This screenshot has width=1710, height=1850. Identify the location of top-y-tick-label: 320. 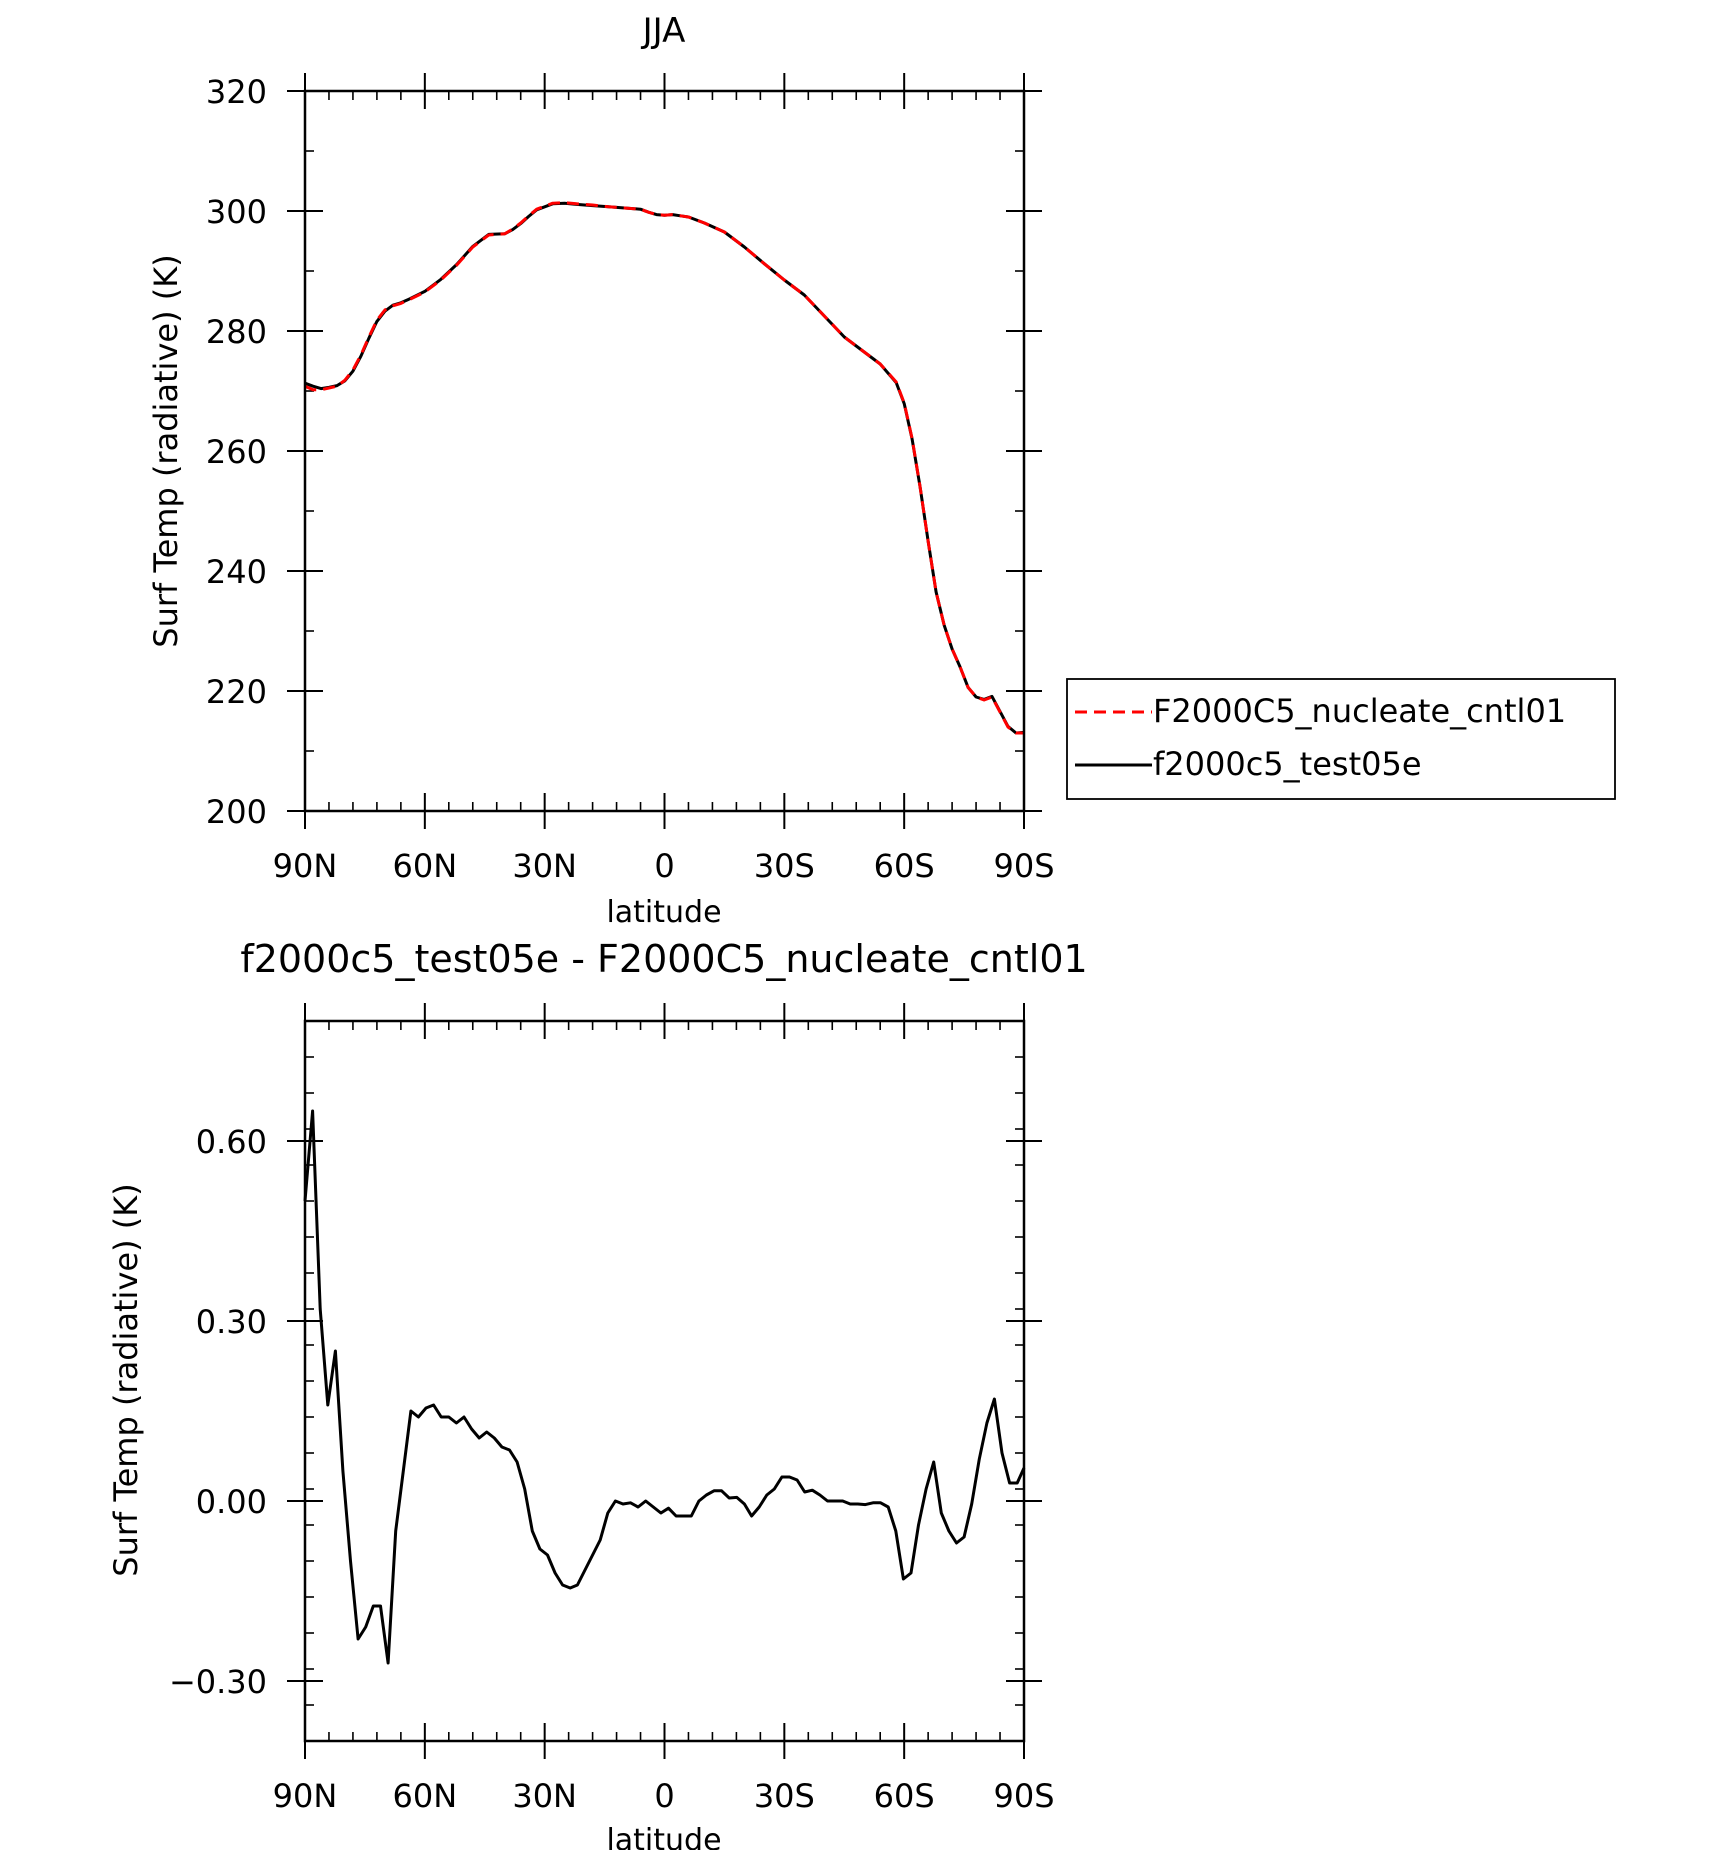
(236, 92).